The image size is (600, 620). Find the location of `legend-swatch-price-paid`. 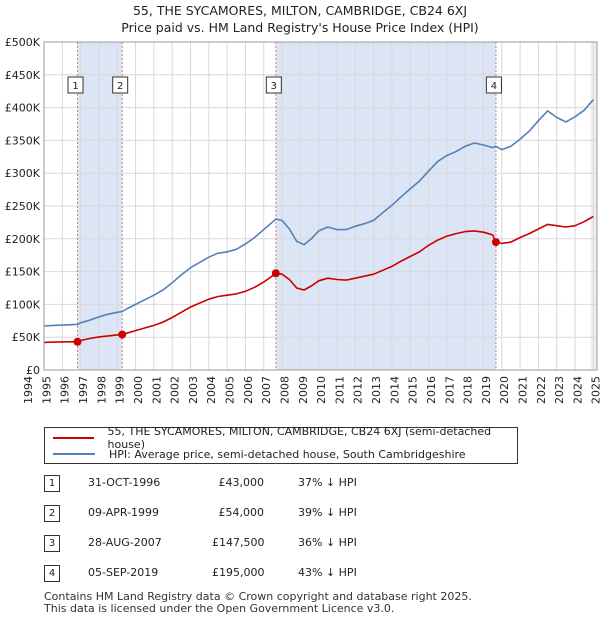

legend-swatch-price-paid is located at coordinates (73, 438).